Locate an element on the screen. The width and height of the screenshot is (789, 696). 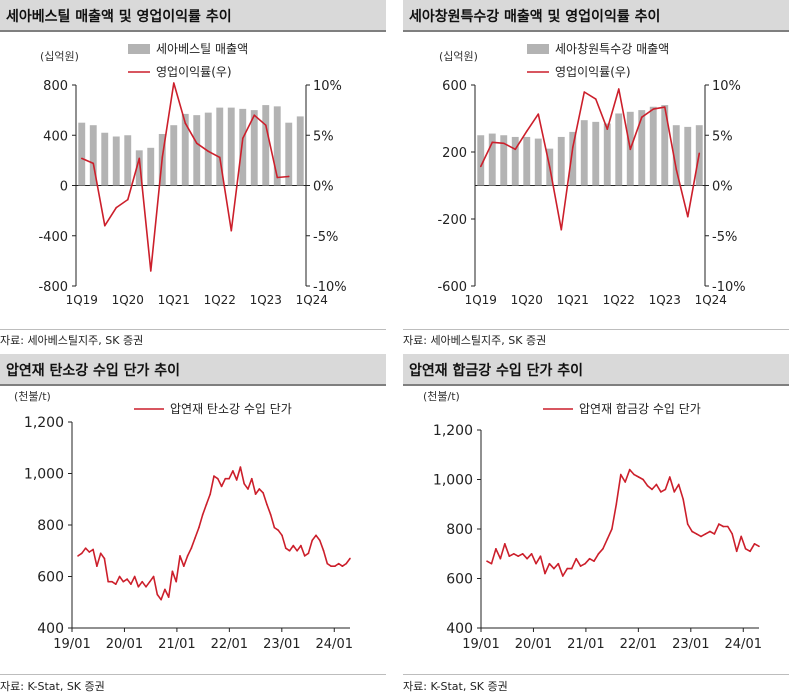
panel-title: 세아베스틸 매출액 및 영업이익률 추이 is located at coordinates (119, 17).